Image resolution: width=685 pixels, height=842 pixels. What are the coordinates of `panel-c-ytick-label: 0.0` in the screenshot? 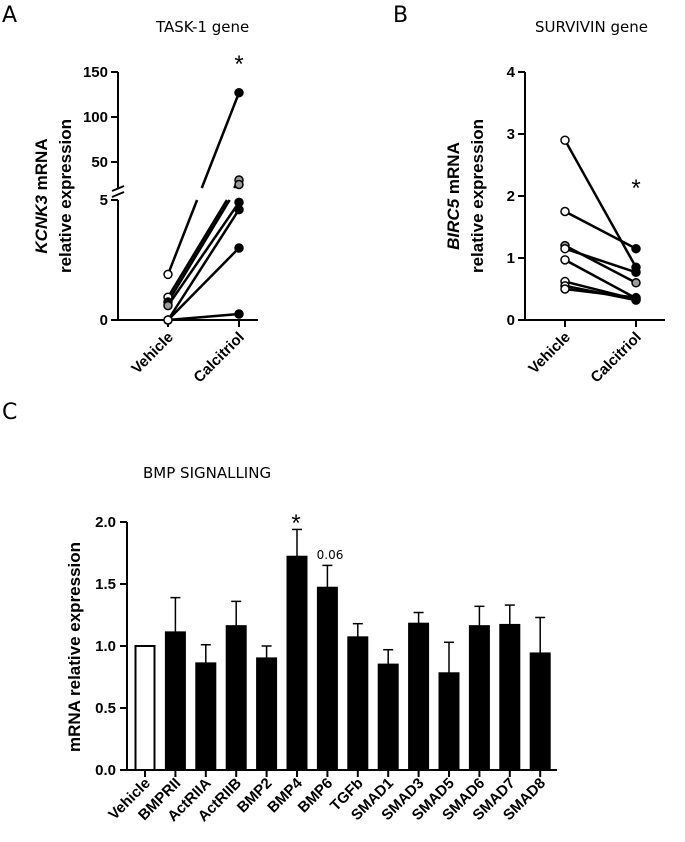 It's located at (105, 770).